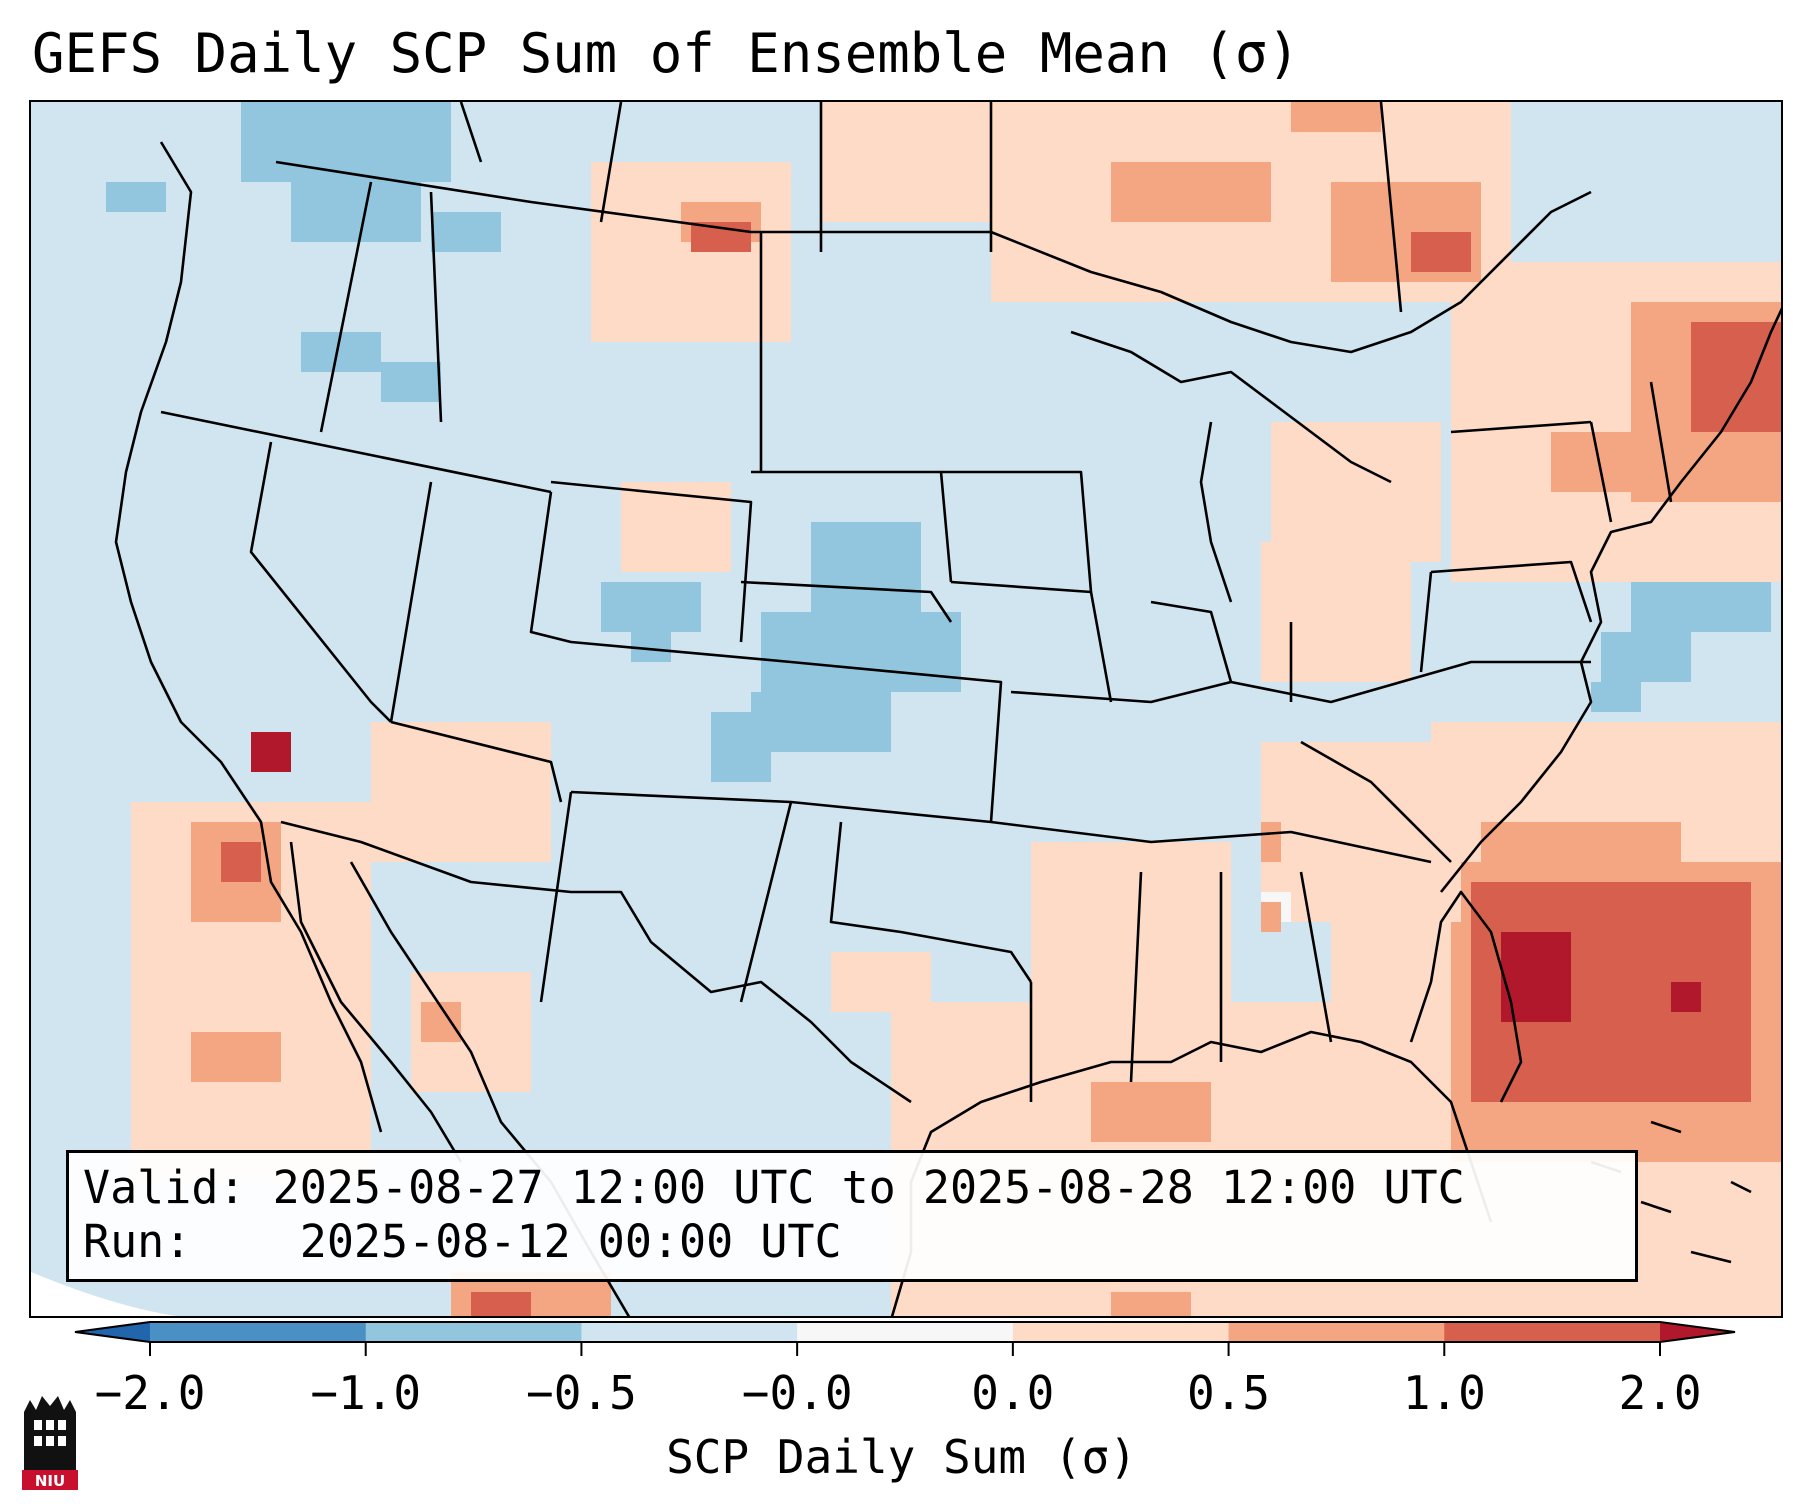 Image resolution: width=1803 pixels, height=1506 pixels. What do you see at coordinates (570, 1241) in the screenshot?
I see `run-value: 2025-08-12 00:00 UTC` at bounding box center [570, 1241].